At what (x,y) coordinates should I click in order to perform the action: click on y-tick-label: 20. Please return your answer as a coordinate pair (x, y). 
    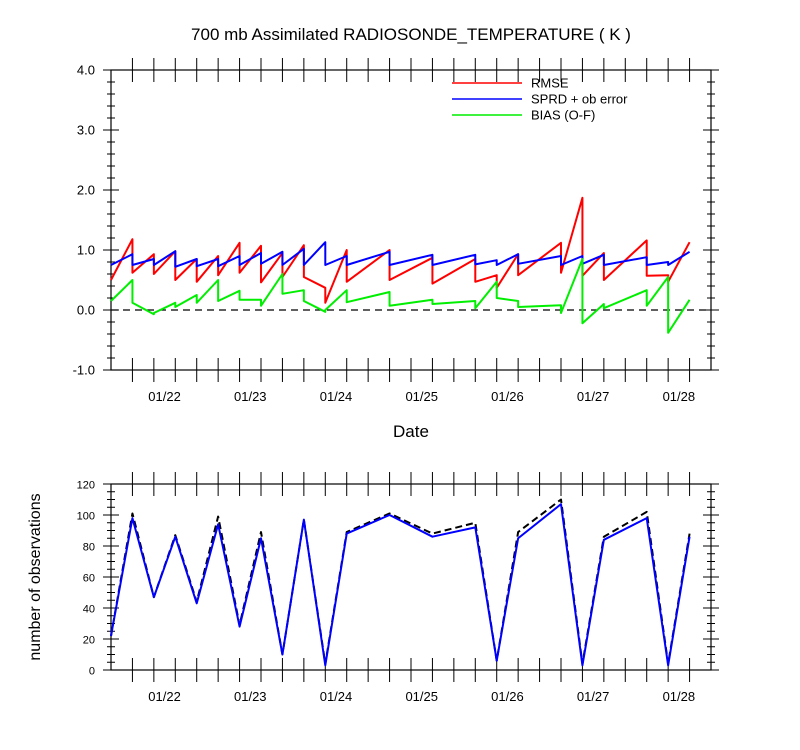
    Looking at the image, I should click on (89, 641).